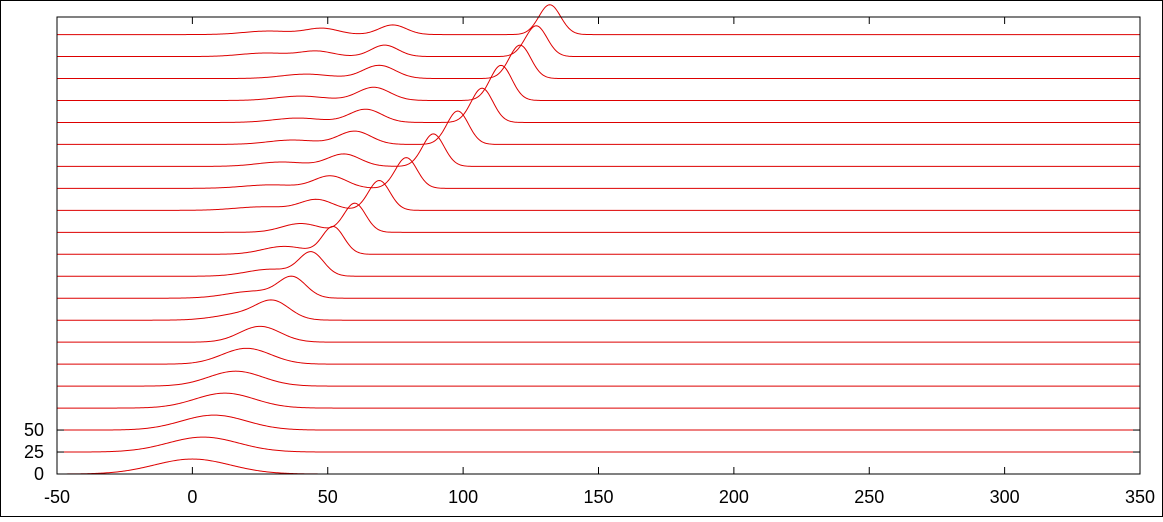 Image resolution: width=1163 pixels, height=522 pixels. What do you see at coordinates (1140, 497) in the screenshot?
I see `x-tick-label: 350` at bounding box center [1140, 497].